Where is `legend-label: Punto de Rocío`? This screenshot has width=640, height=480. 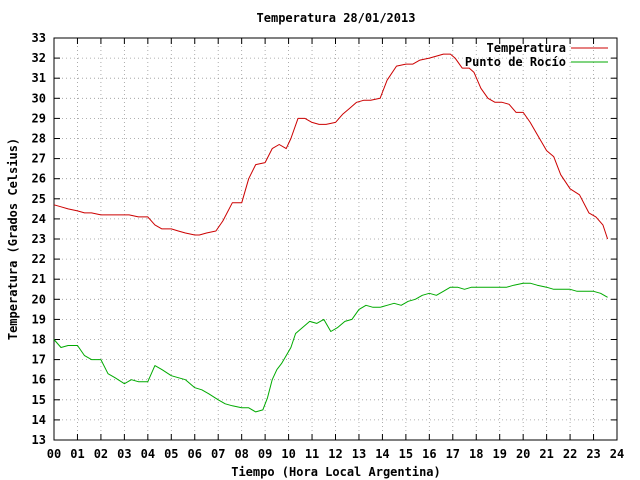
legend-label: Punto de Rocío is located at coordinates (515, 62).